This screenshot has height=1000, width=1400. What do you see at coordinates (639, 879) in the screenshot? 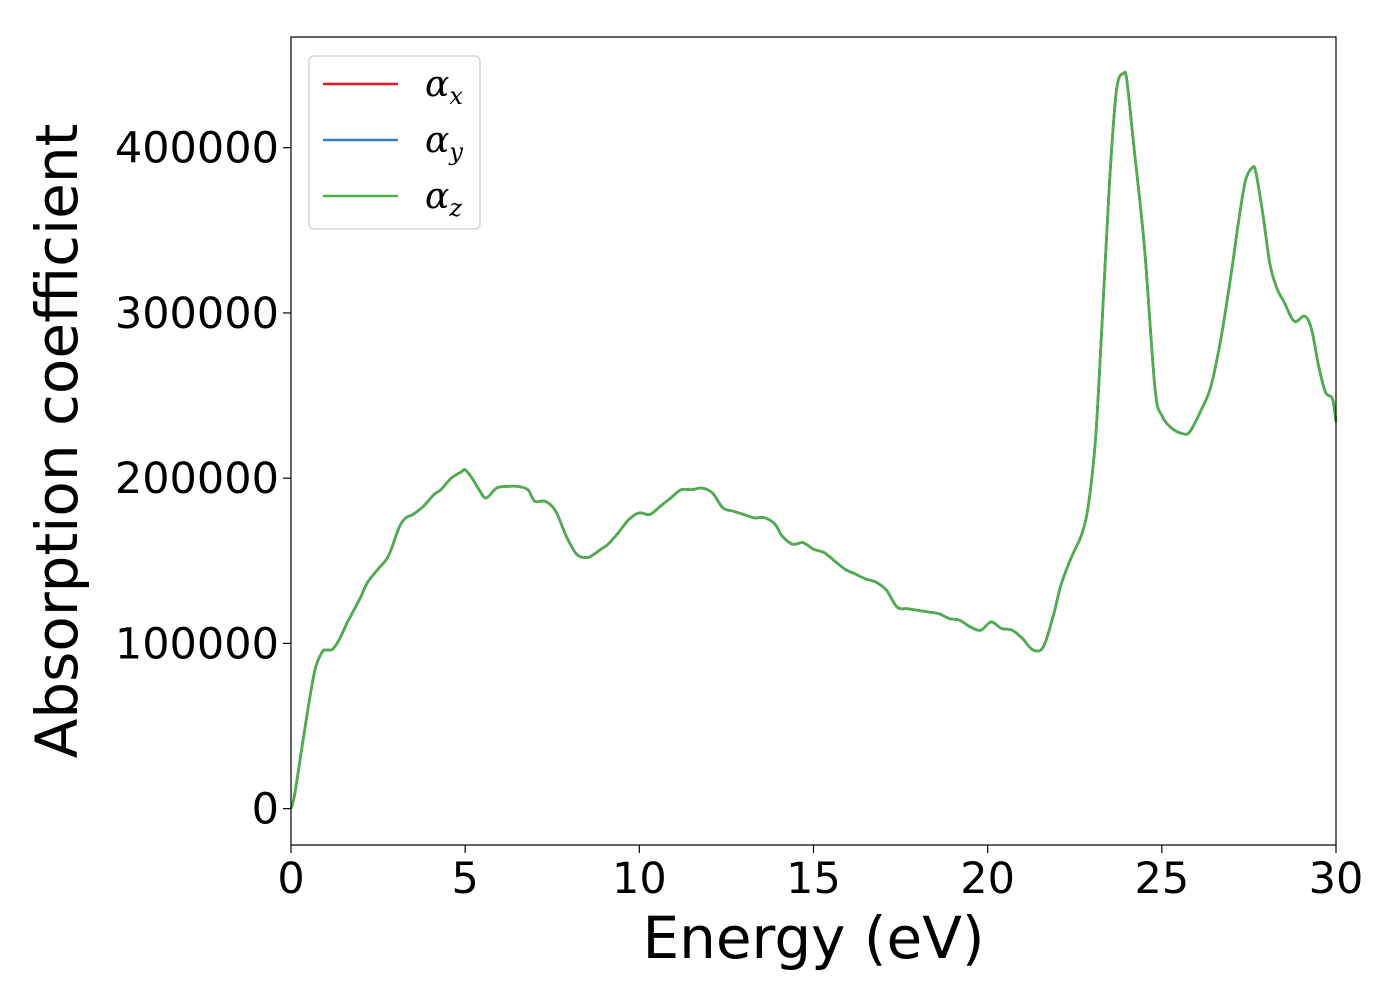
I see `x-tick-label: 10` at bounding box center [639, 879].